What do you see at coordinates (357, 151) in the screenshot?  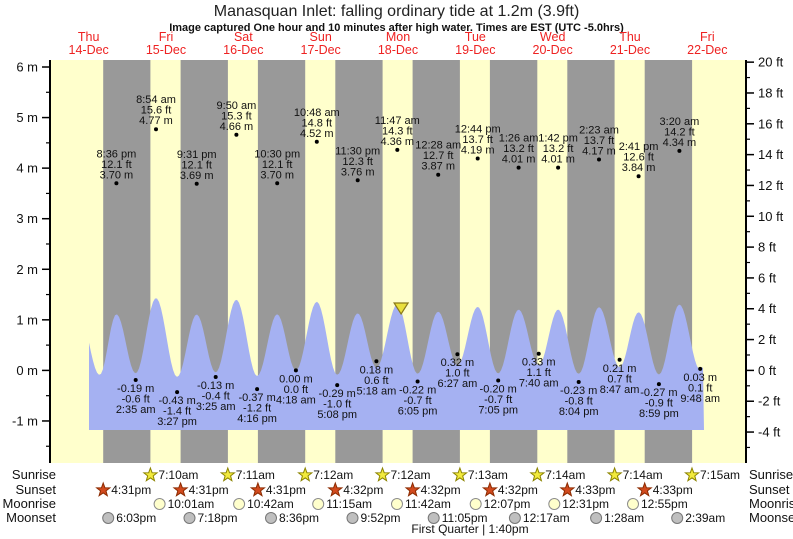 I see `tide-annotation-line: 11:30 pm` at bounding box center [357, 151].